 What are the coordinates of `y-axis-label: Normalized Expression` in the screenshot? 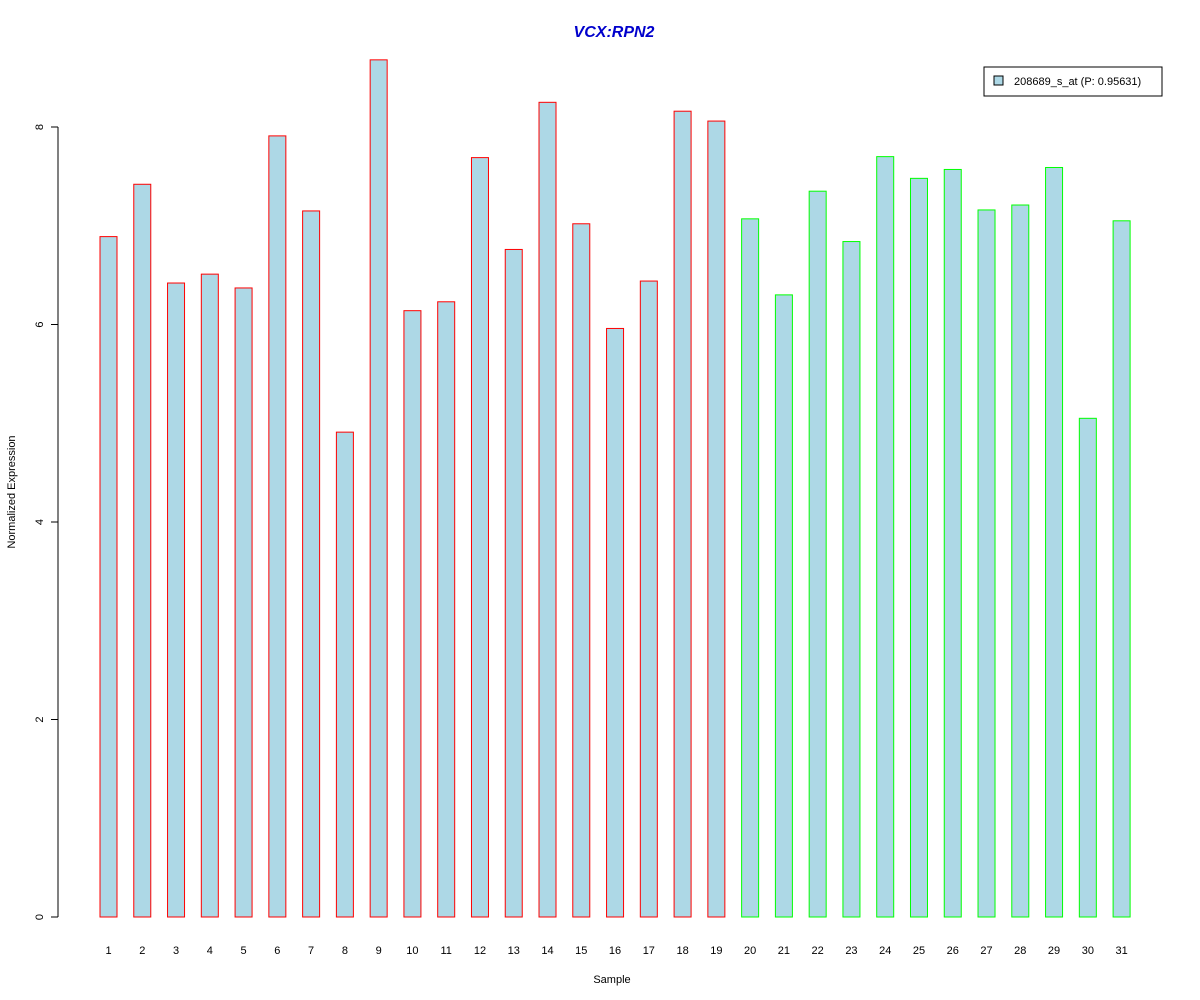 It's located at (12, 491).